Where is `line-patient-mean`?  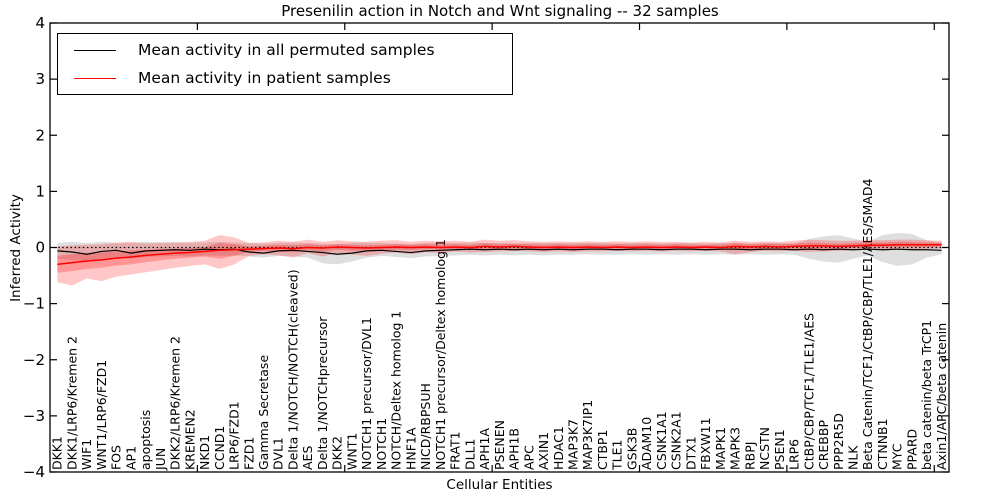
line-patient-mean is located at coordinates (499, 254).